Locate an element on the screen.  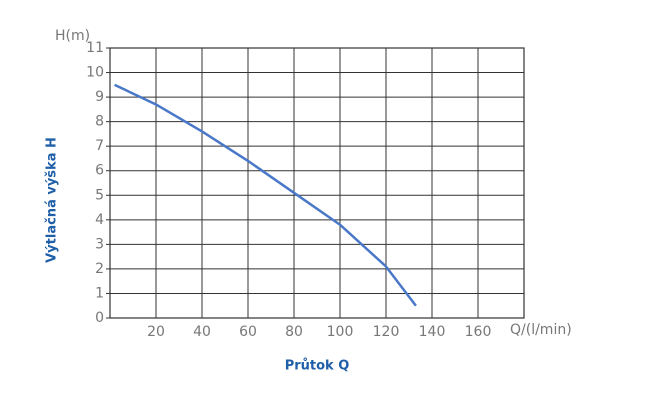
y-tick-label: 4 is located at coordinates (99, 220).